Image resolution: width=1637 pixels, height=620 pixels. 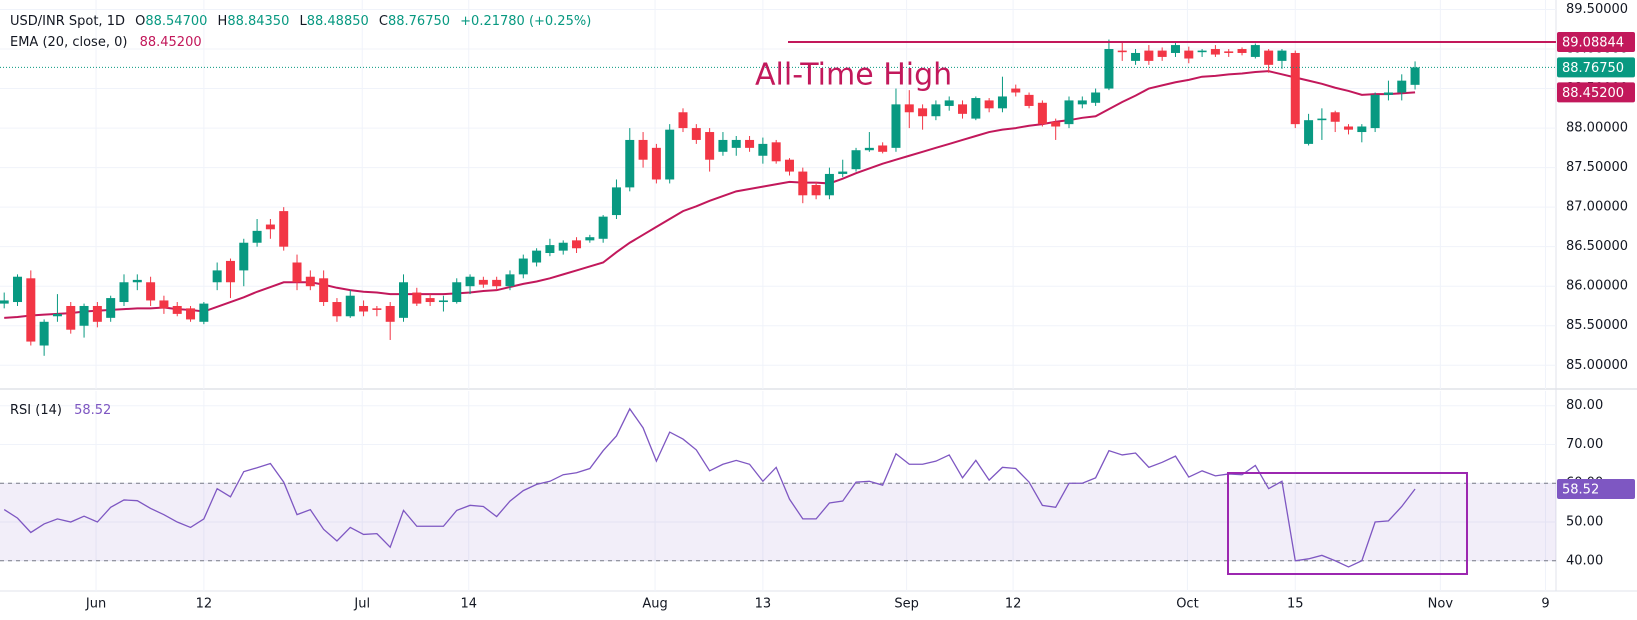 I want to click on change: +0.21780 (+0.25%), so click(x=525, y=21).